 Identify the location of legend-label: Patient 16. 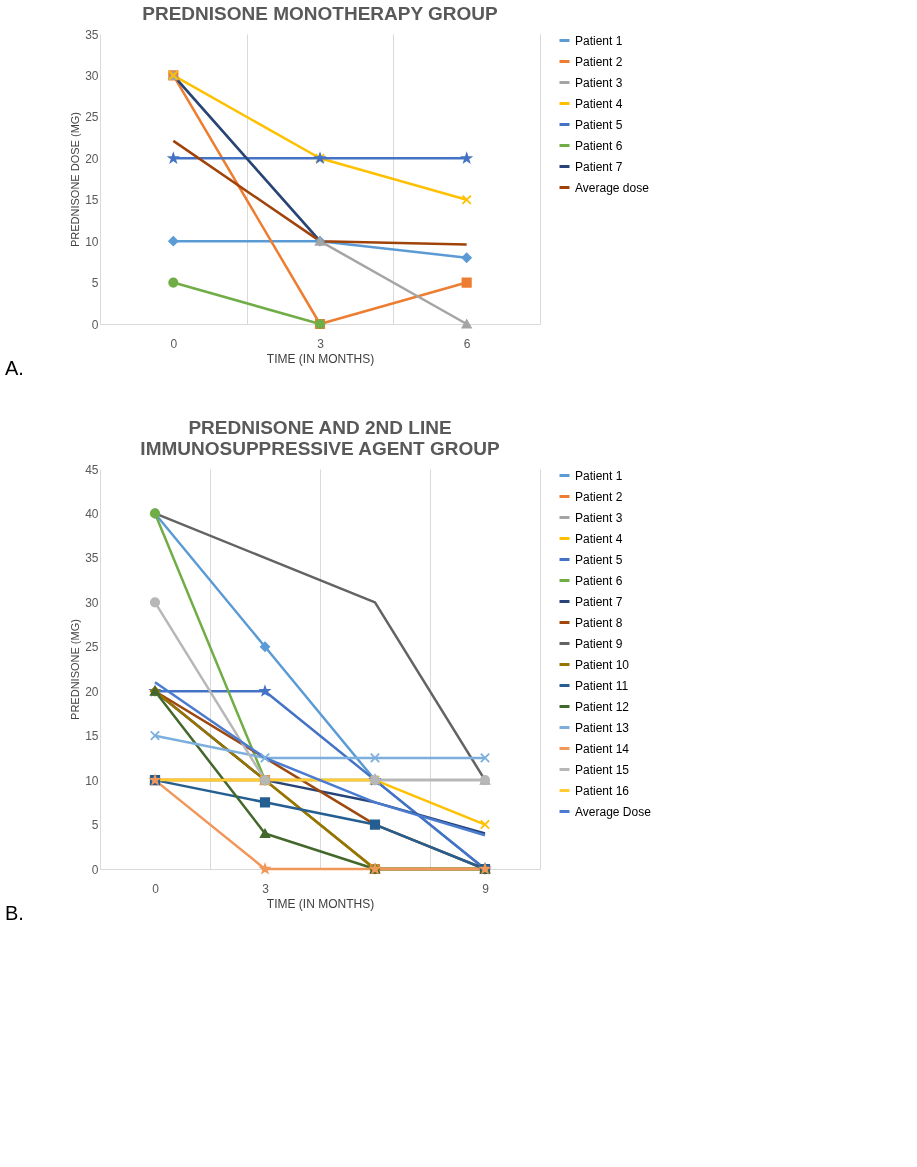
(602, 790).